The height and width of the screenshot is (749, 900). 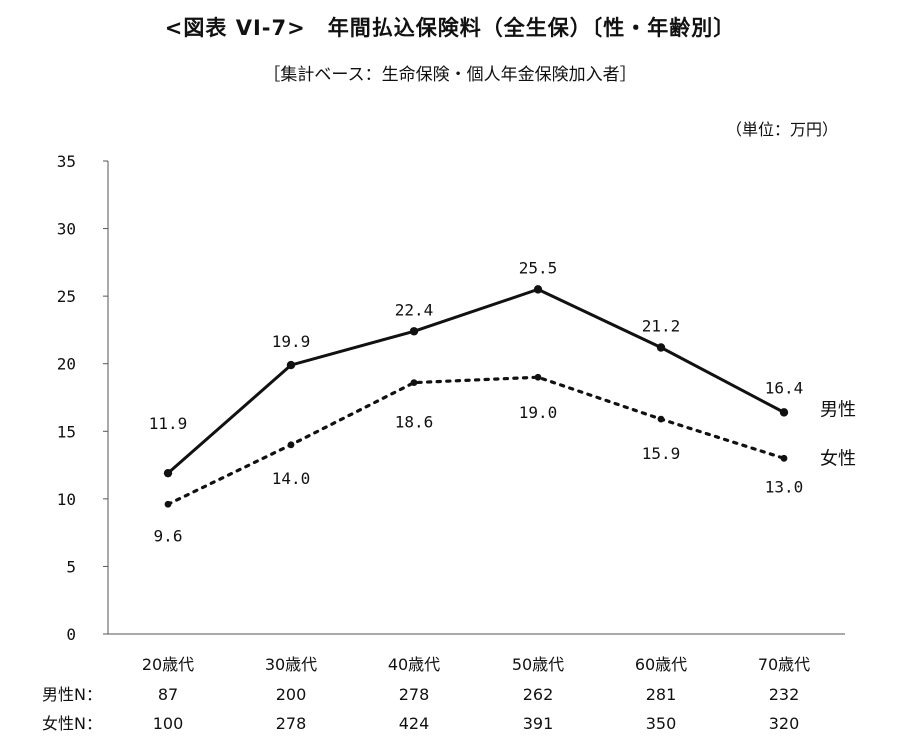 What do you see at coordinates (538, 267) in the screenshot?
I see `male-data-label: 25.5` at bounding box center [538, 267].